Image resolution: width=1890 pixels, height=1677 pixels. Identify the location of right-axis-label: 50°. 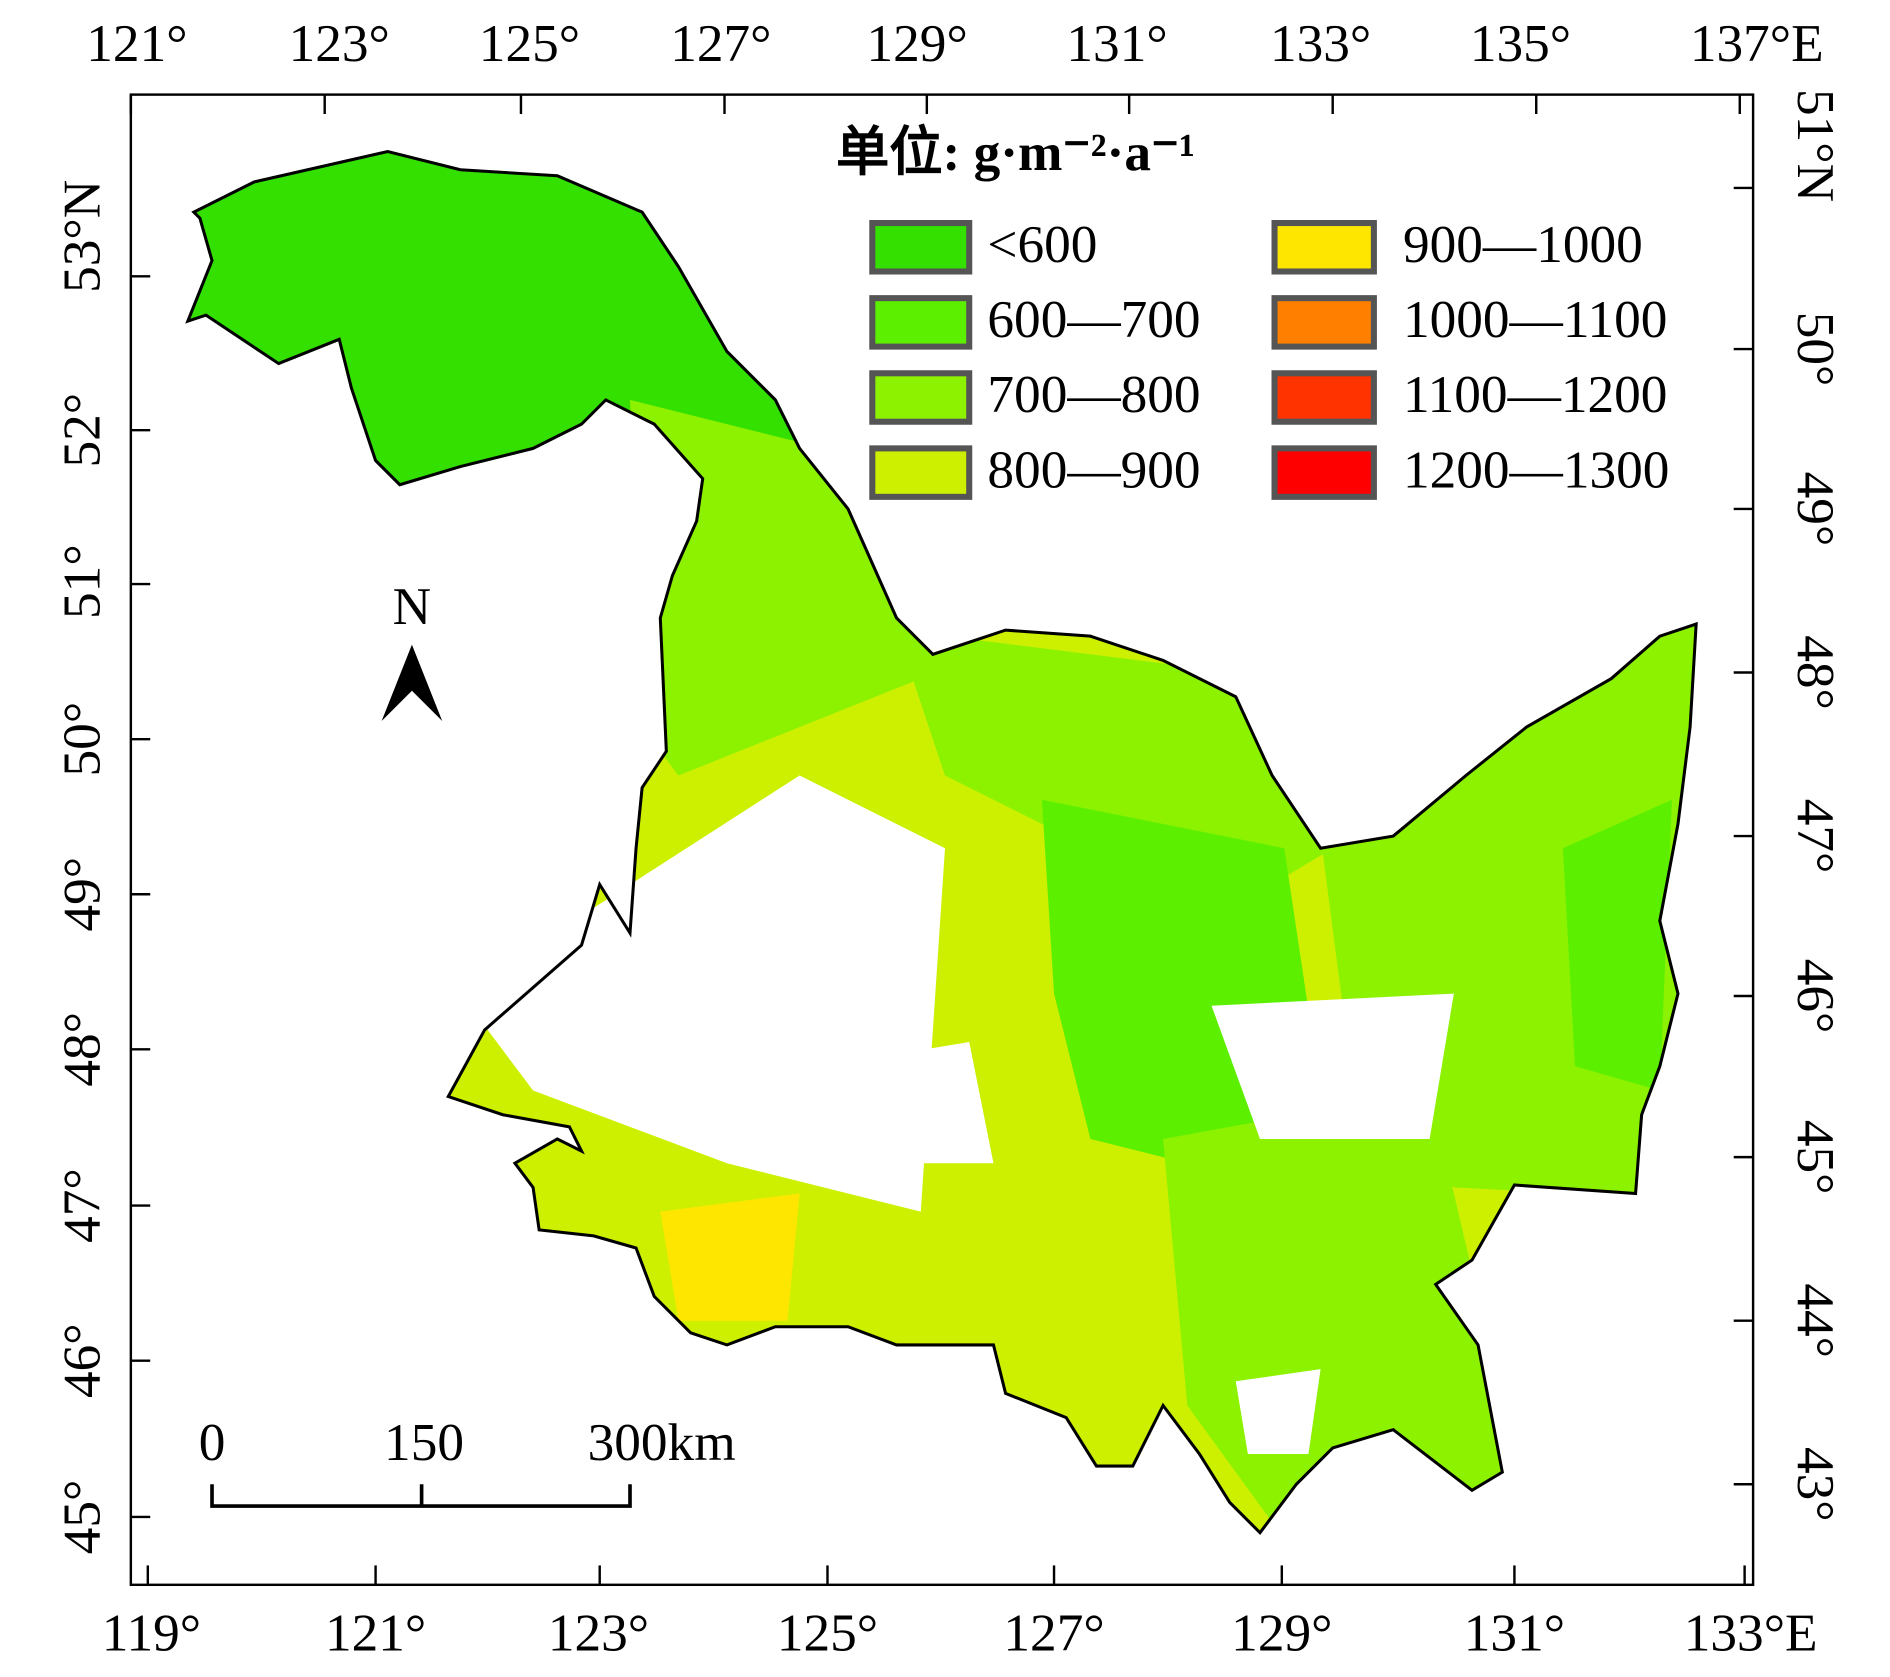
(1815, 349).